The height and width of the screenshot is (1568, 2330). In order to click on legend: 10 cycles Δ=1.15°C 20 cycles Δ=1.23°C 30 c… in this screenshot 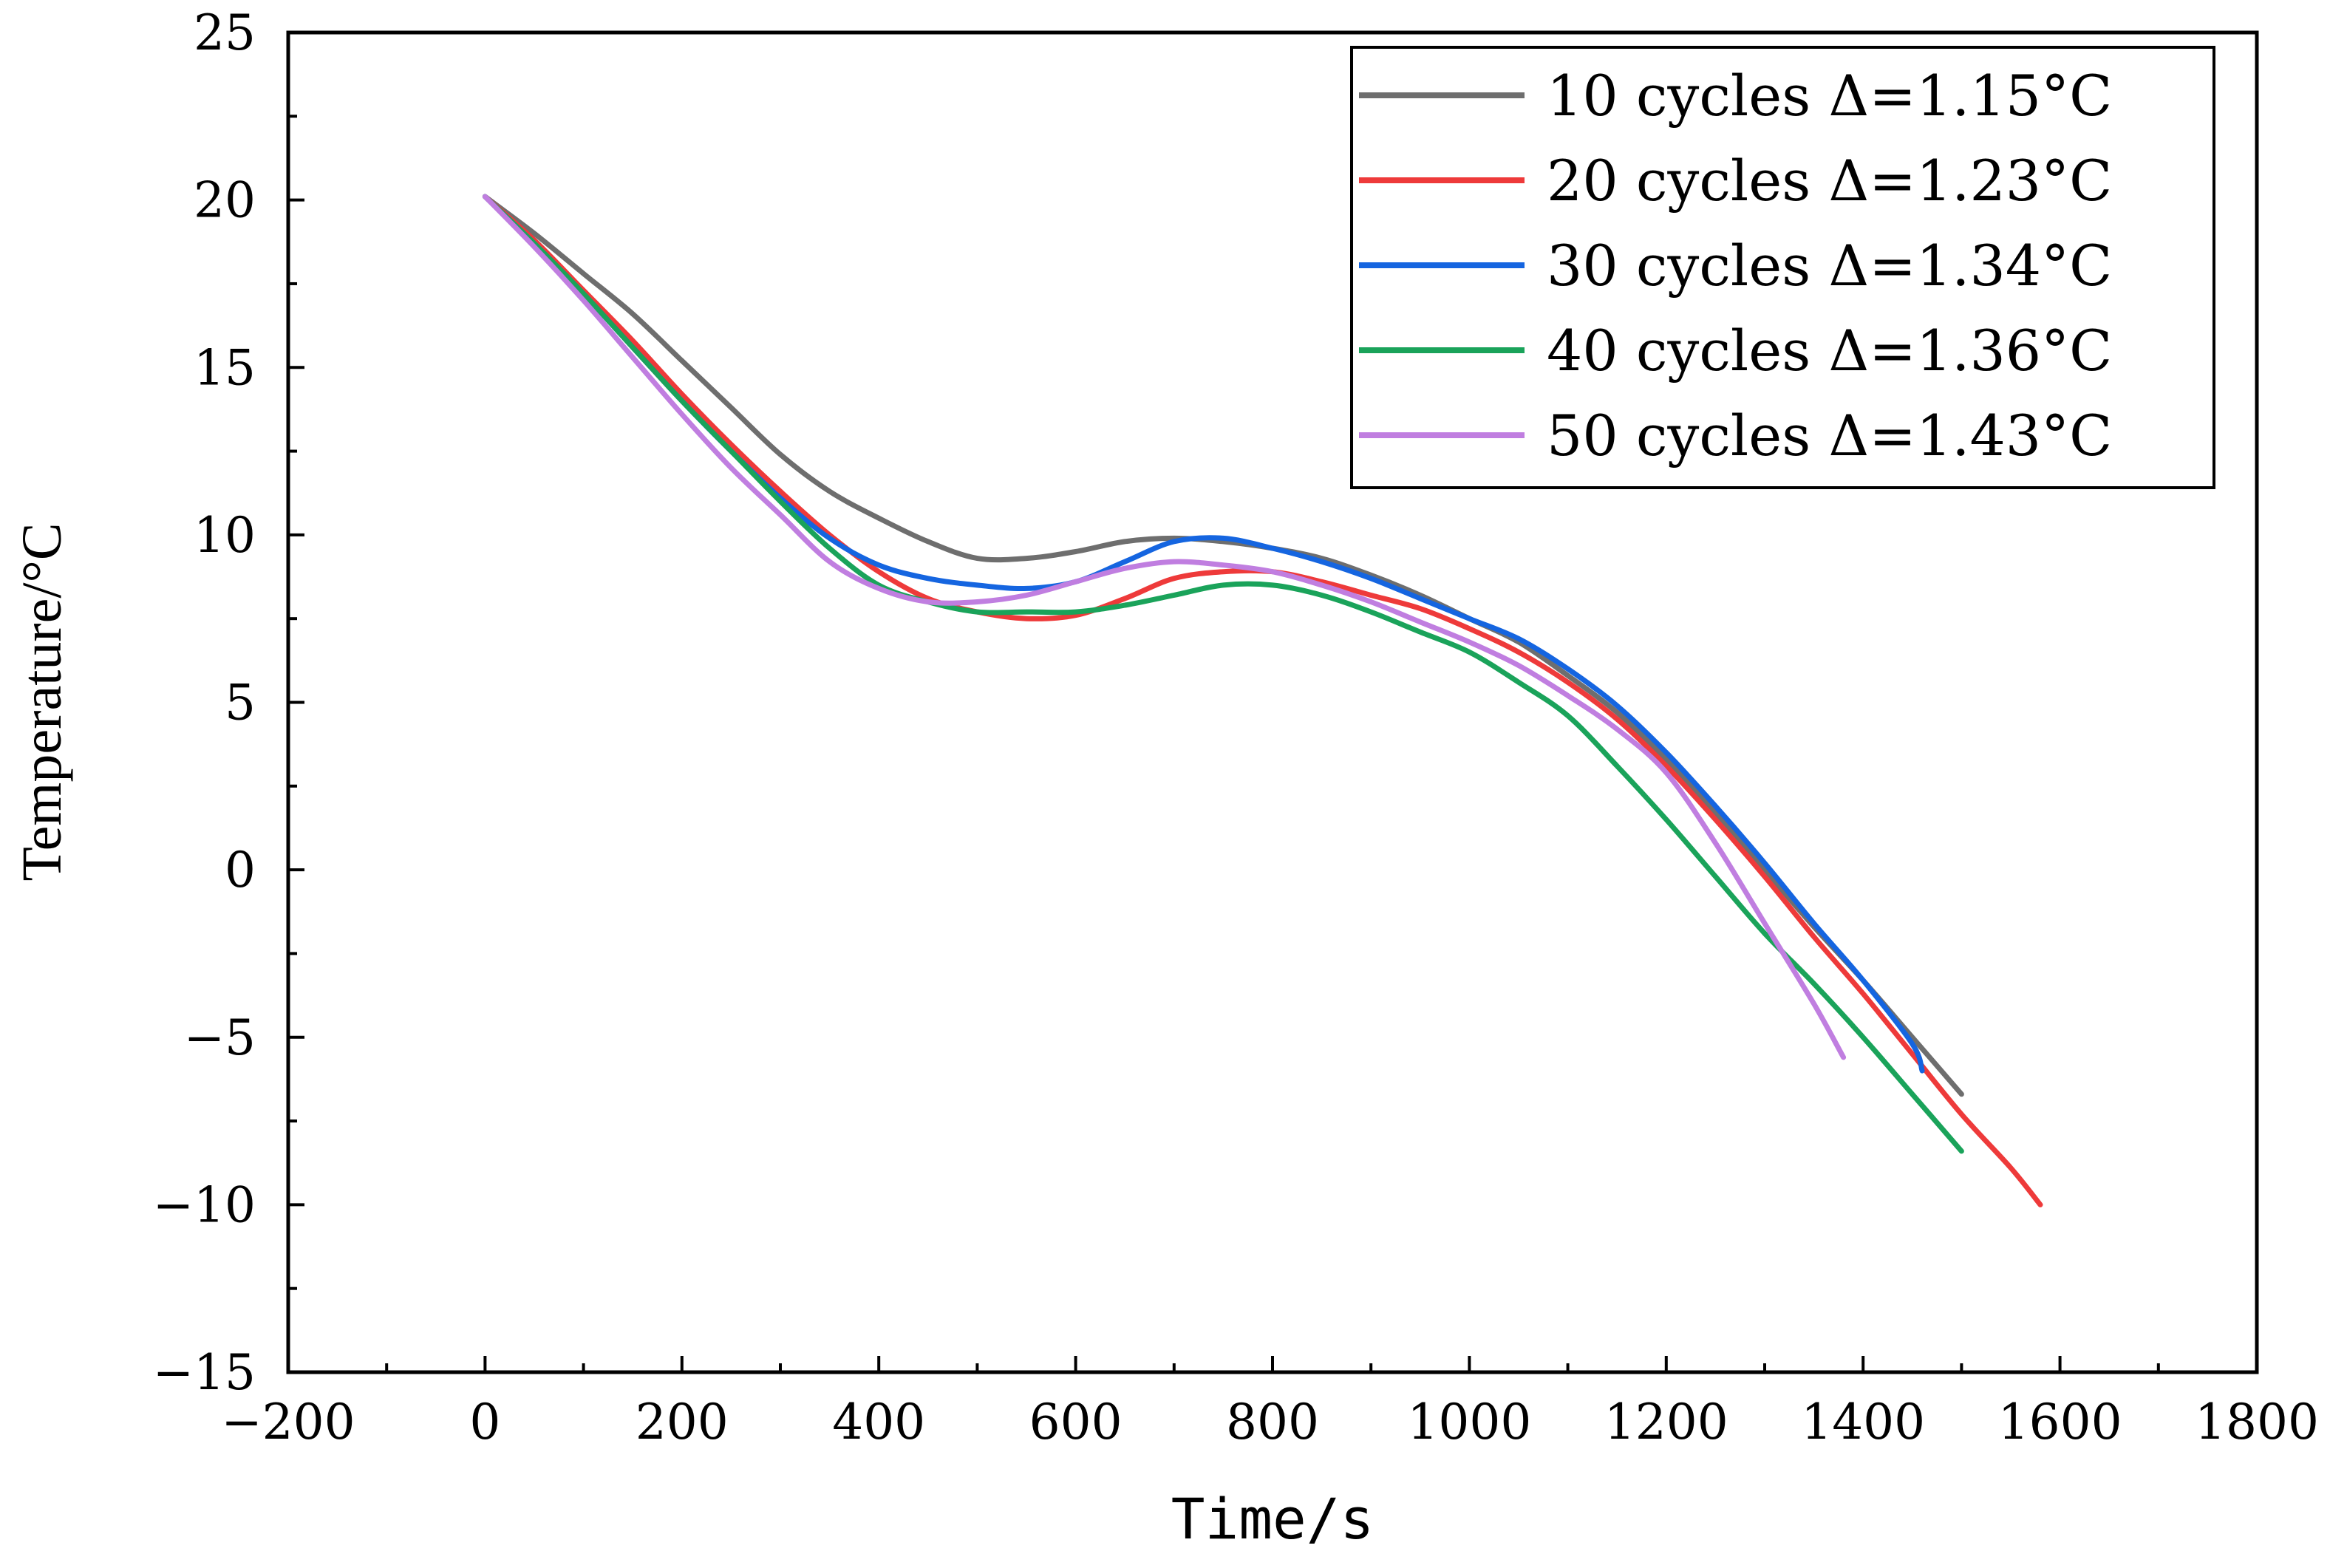, I will do `click(1782, 267)`.